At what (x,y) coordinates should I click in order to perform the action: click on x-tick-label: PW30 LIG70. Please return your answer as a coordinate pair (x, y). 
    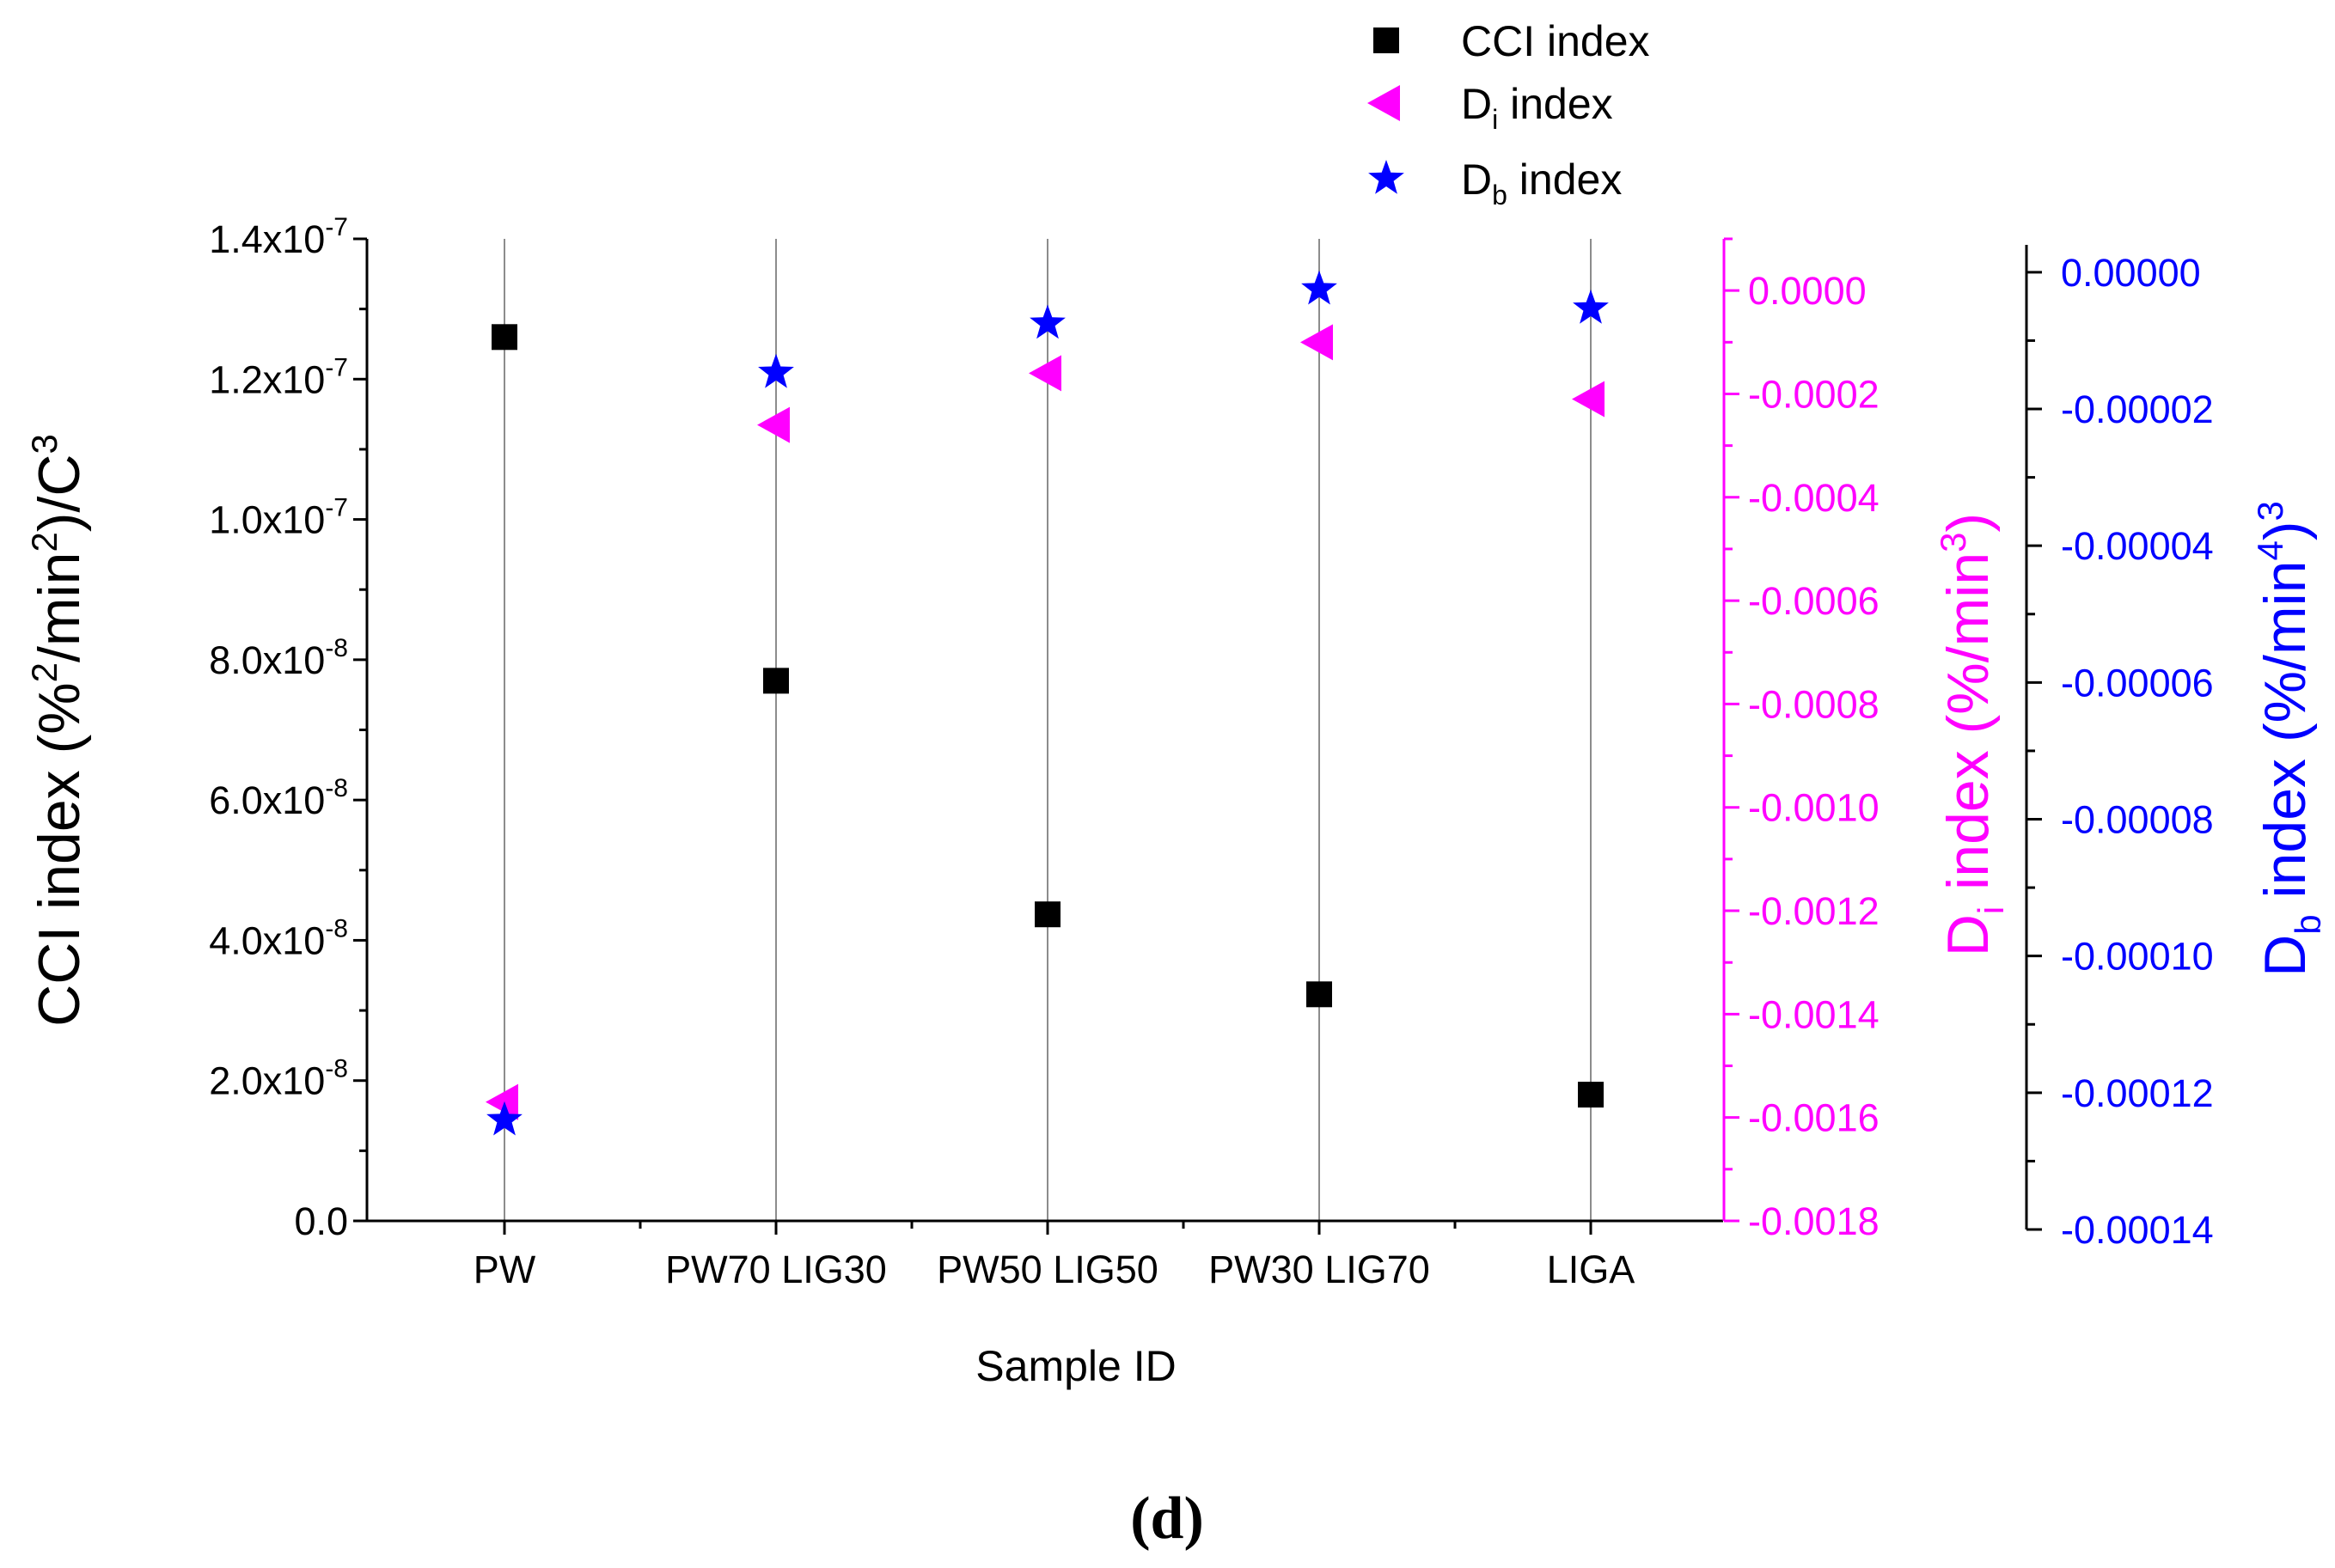
    Looking at the image, I should click on (1319, 1269).